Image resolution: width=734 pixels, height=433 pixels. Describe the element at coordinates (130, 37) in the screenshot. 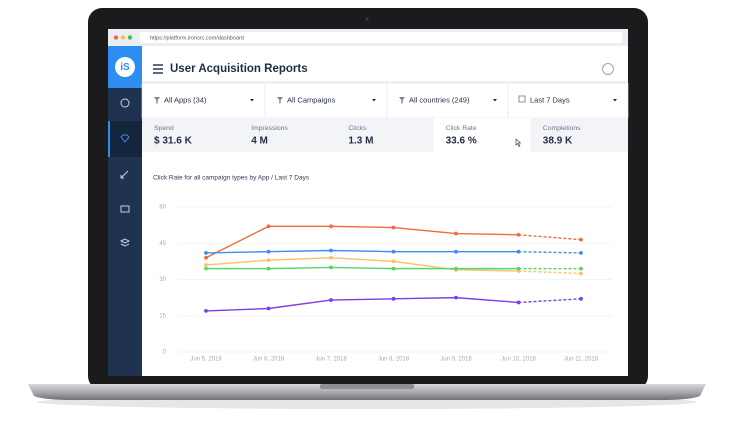

I see `window-maximize` at that location.